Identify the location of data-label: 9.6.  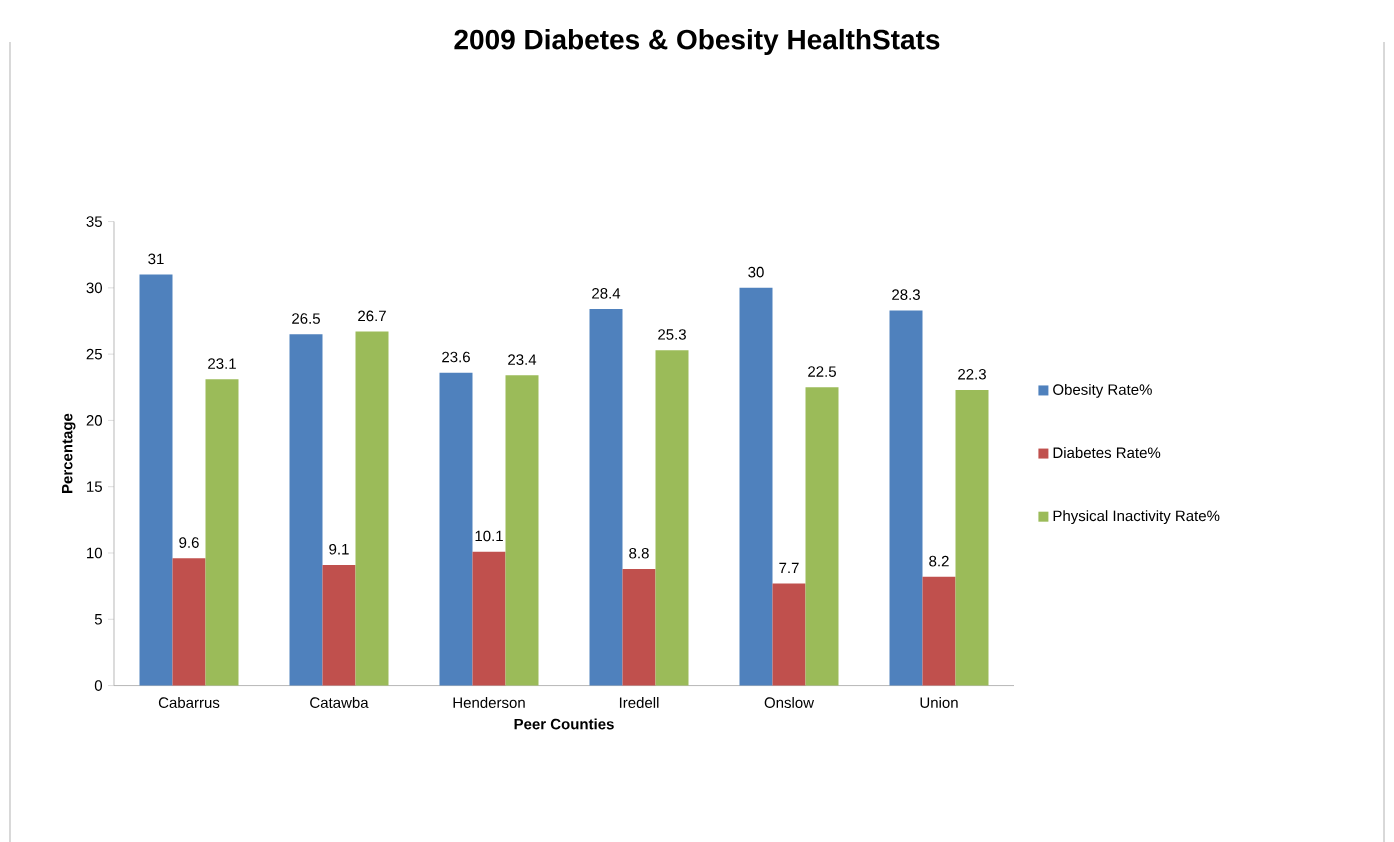
(189, 542).